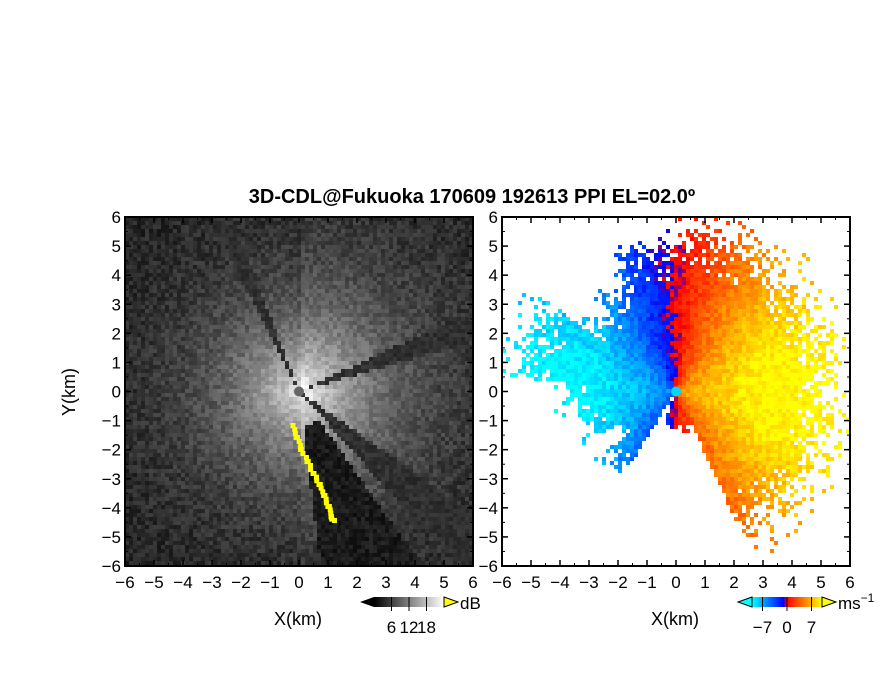 The image size is (880, 680). I want to click on left-x-axis-label: X(km), so click(298, 619).